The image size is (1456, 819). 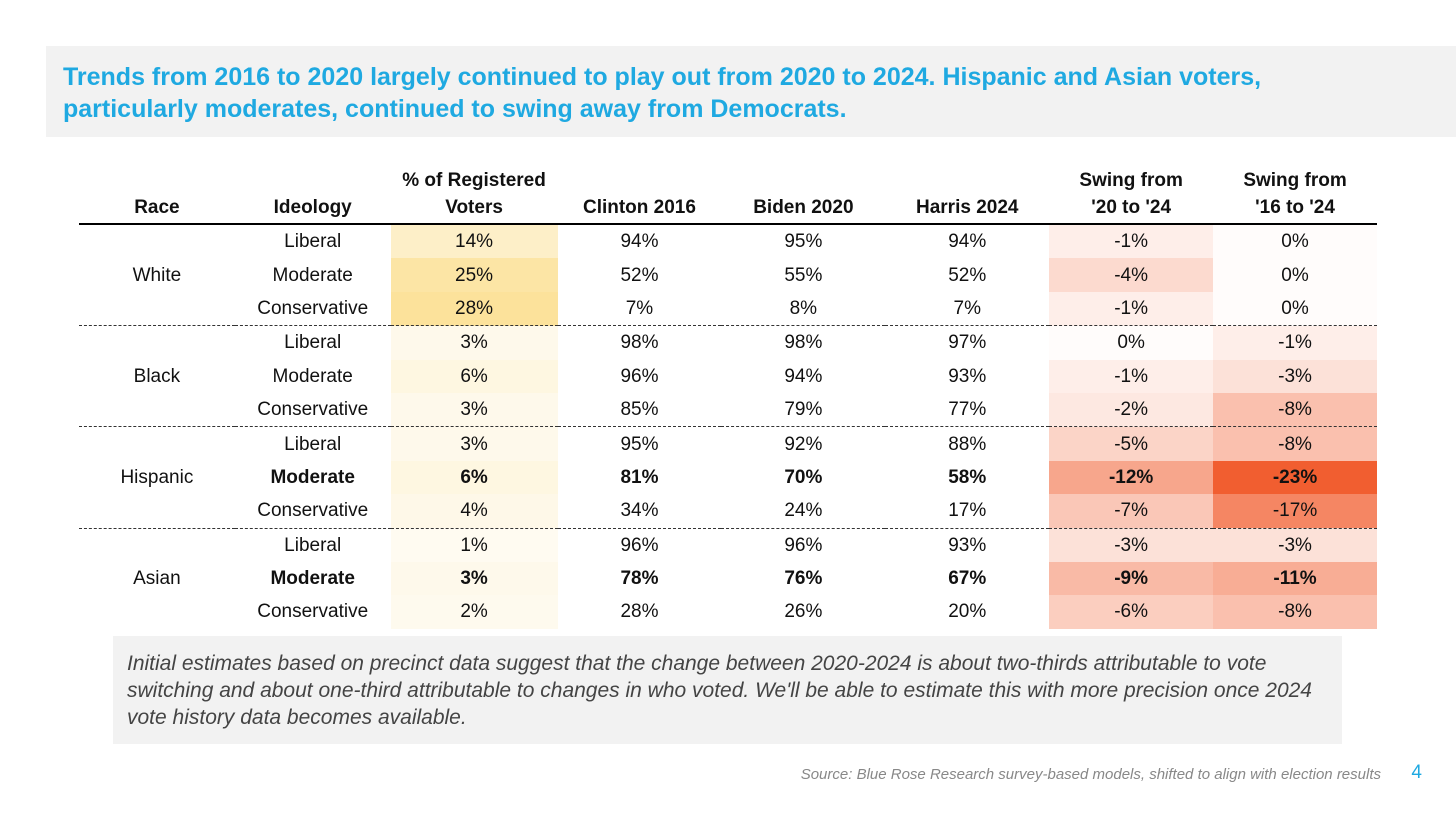 What do you see at coordinates (803, 342) in the screenshot?
I see `biden-cell: 98%` at bounding box center [803, 342].